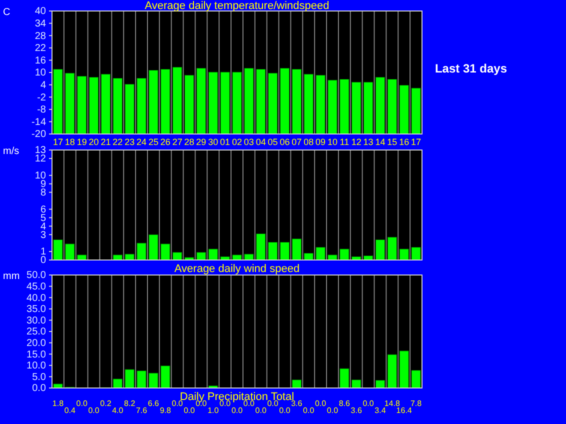 This screenshot has height=424, width=566. What do you see at coordinates (40, 36) in the screenshot?
I see `y-tick-label: 28` at bounding box center [40, 36].